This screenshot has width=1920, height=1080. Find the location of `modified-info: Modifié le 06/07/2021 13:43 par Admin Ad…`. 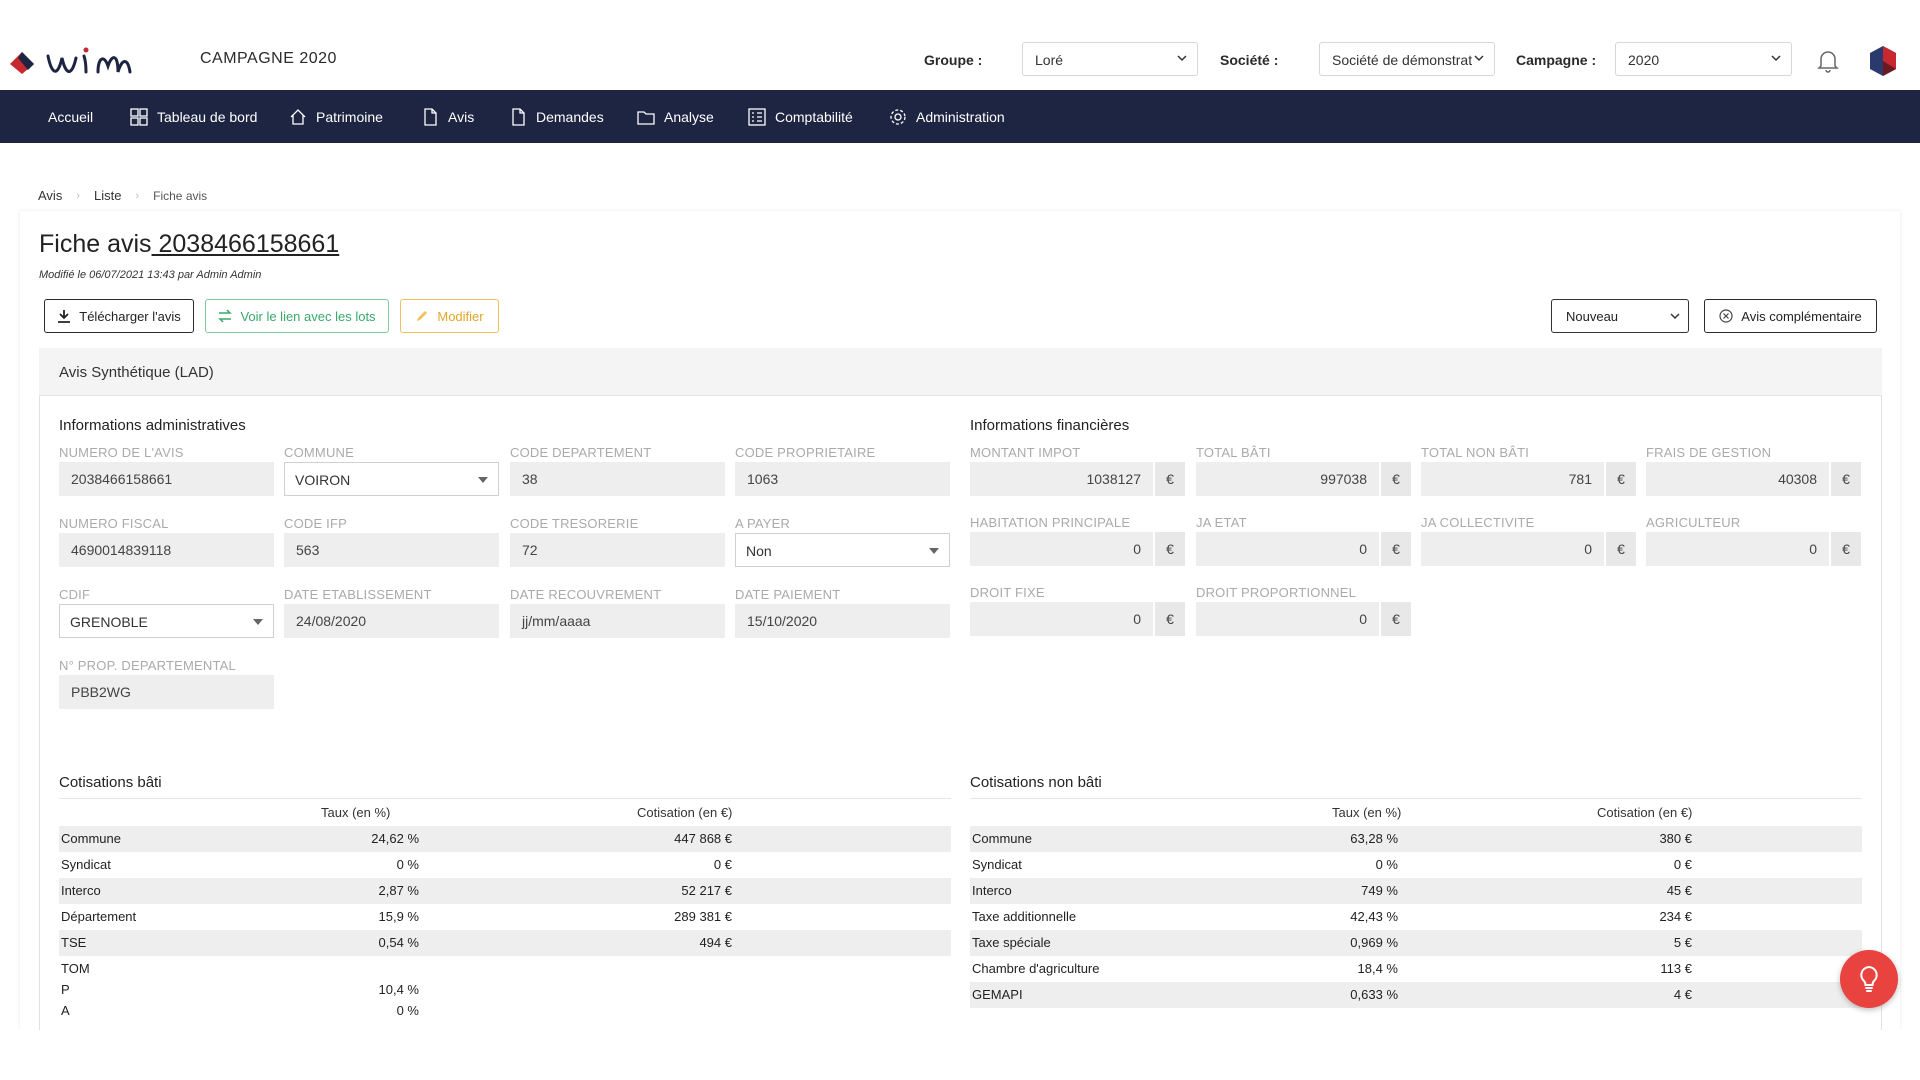

modified-info: Modifié le 06/07/2021 13:43 par Admin Ad… is located at coordinates (150, 275).